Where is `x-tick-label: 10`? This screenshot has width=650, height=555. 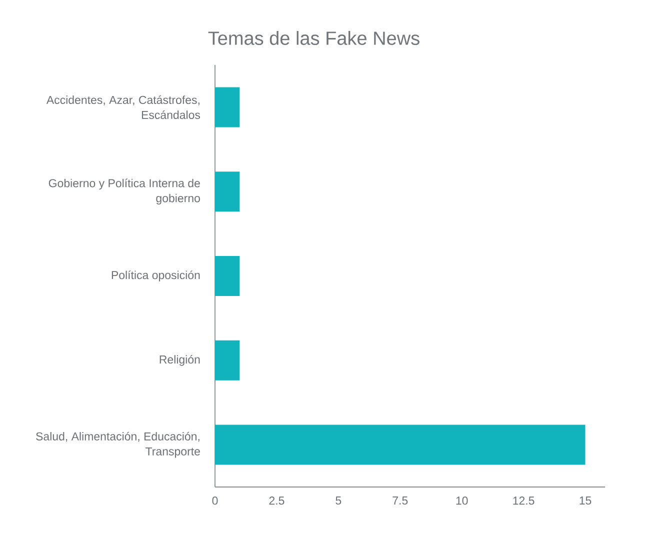 x-tick-label: 10 is located at coordinates (462, 500).